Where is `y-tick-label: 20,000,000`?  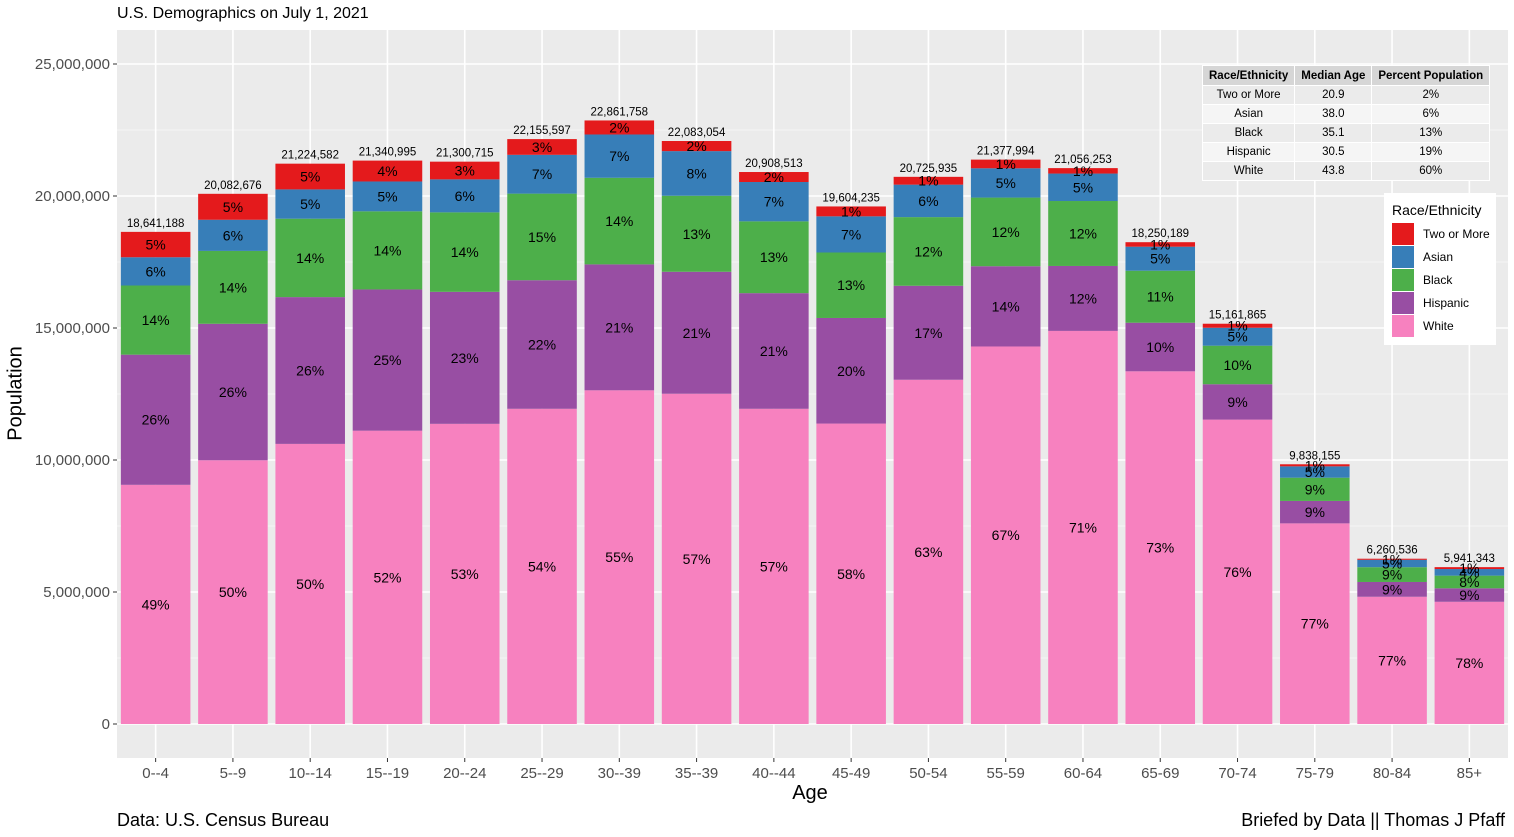
y-tick-label: 20,000,000 is located at coordinates (72, 196).